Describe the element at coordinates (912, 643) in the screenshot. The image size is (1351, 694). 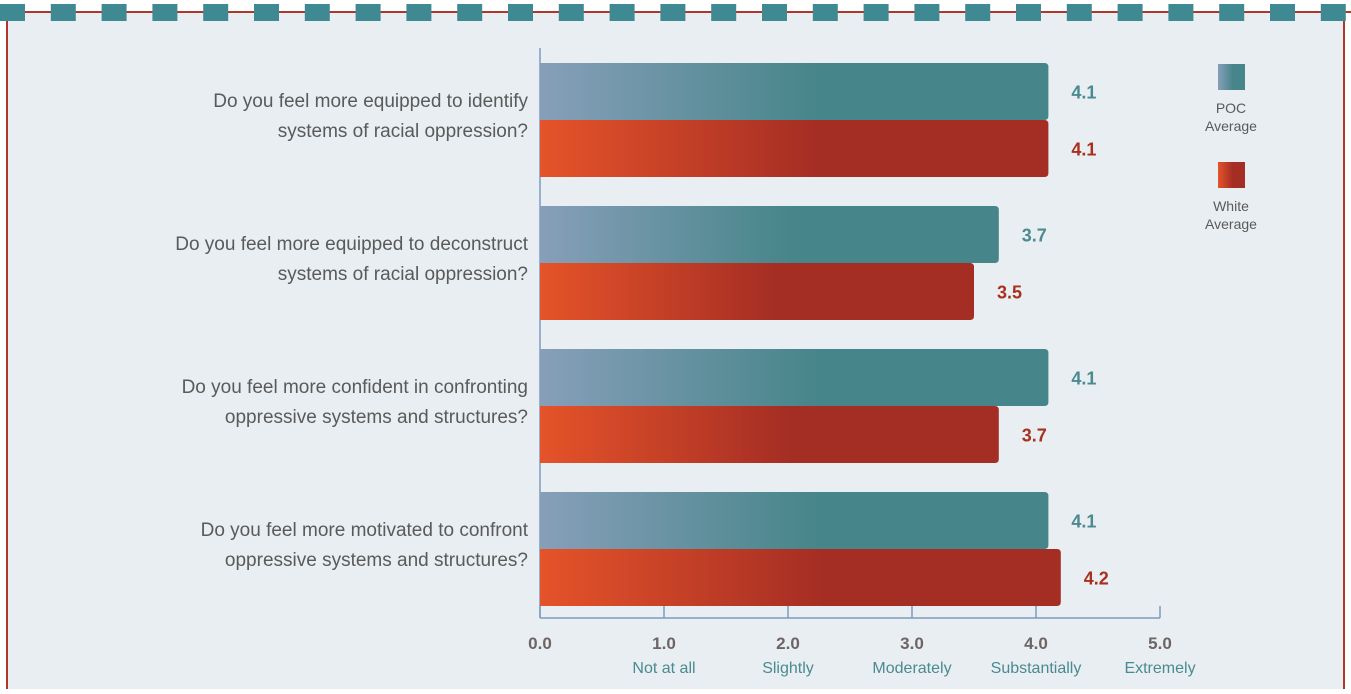
I see `x-tick-label: 3.0` at that location.